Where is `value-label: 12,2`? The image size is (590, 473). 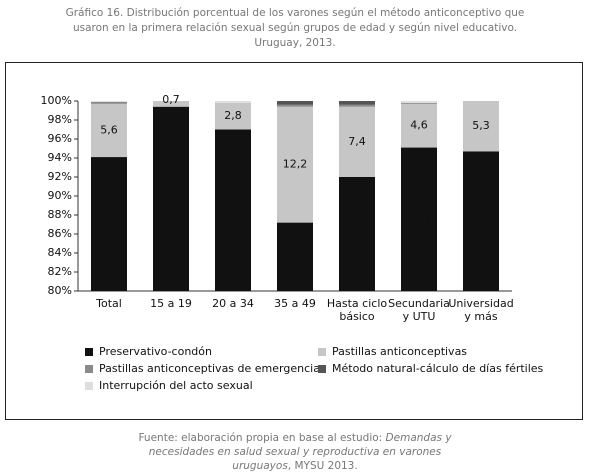
value-label: 12,2 is located at coordinates (295, 164).